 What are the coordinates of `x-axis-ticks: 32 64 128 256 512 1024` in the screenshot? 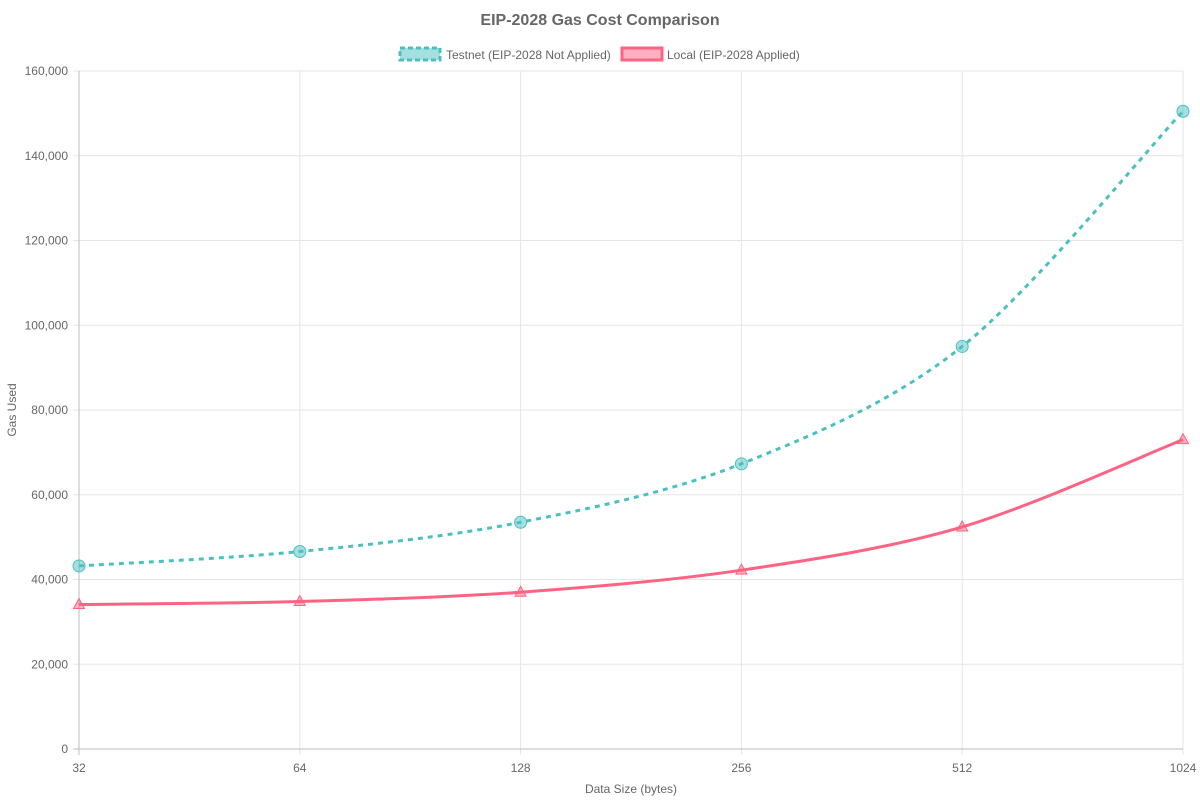 It's located at (634, 768).